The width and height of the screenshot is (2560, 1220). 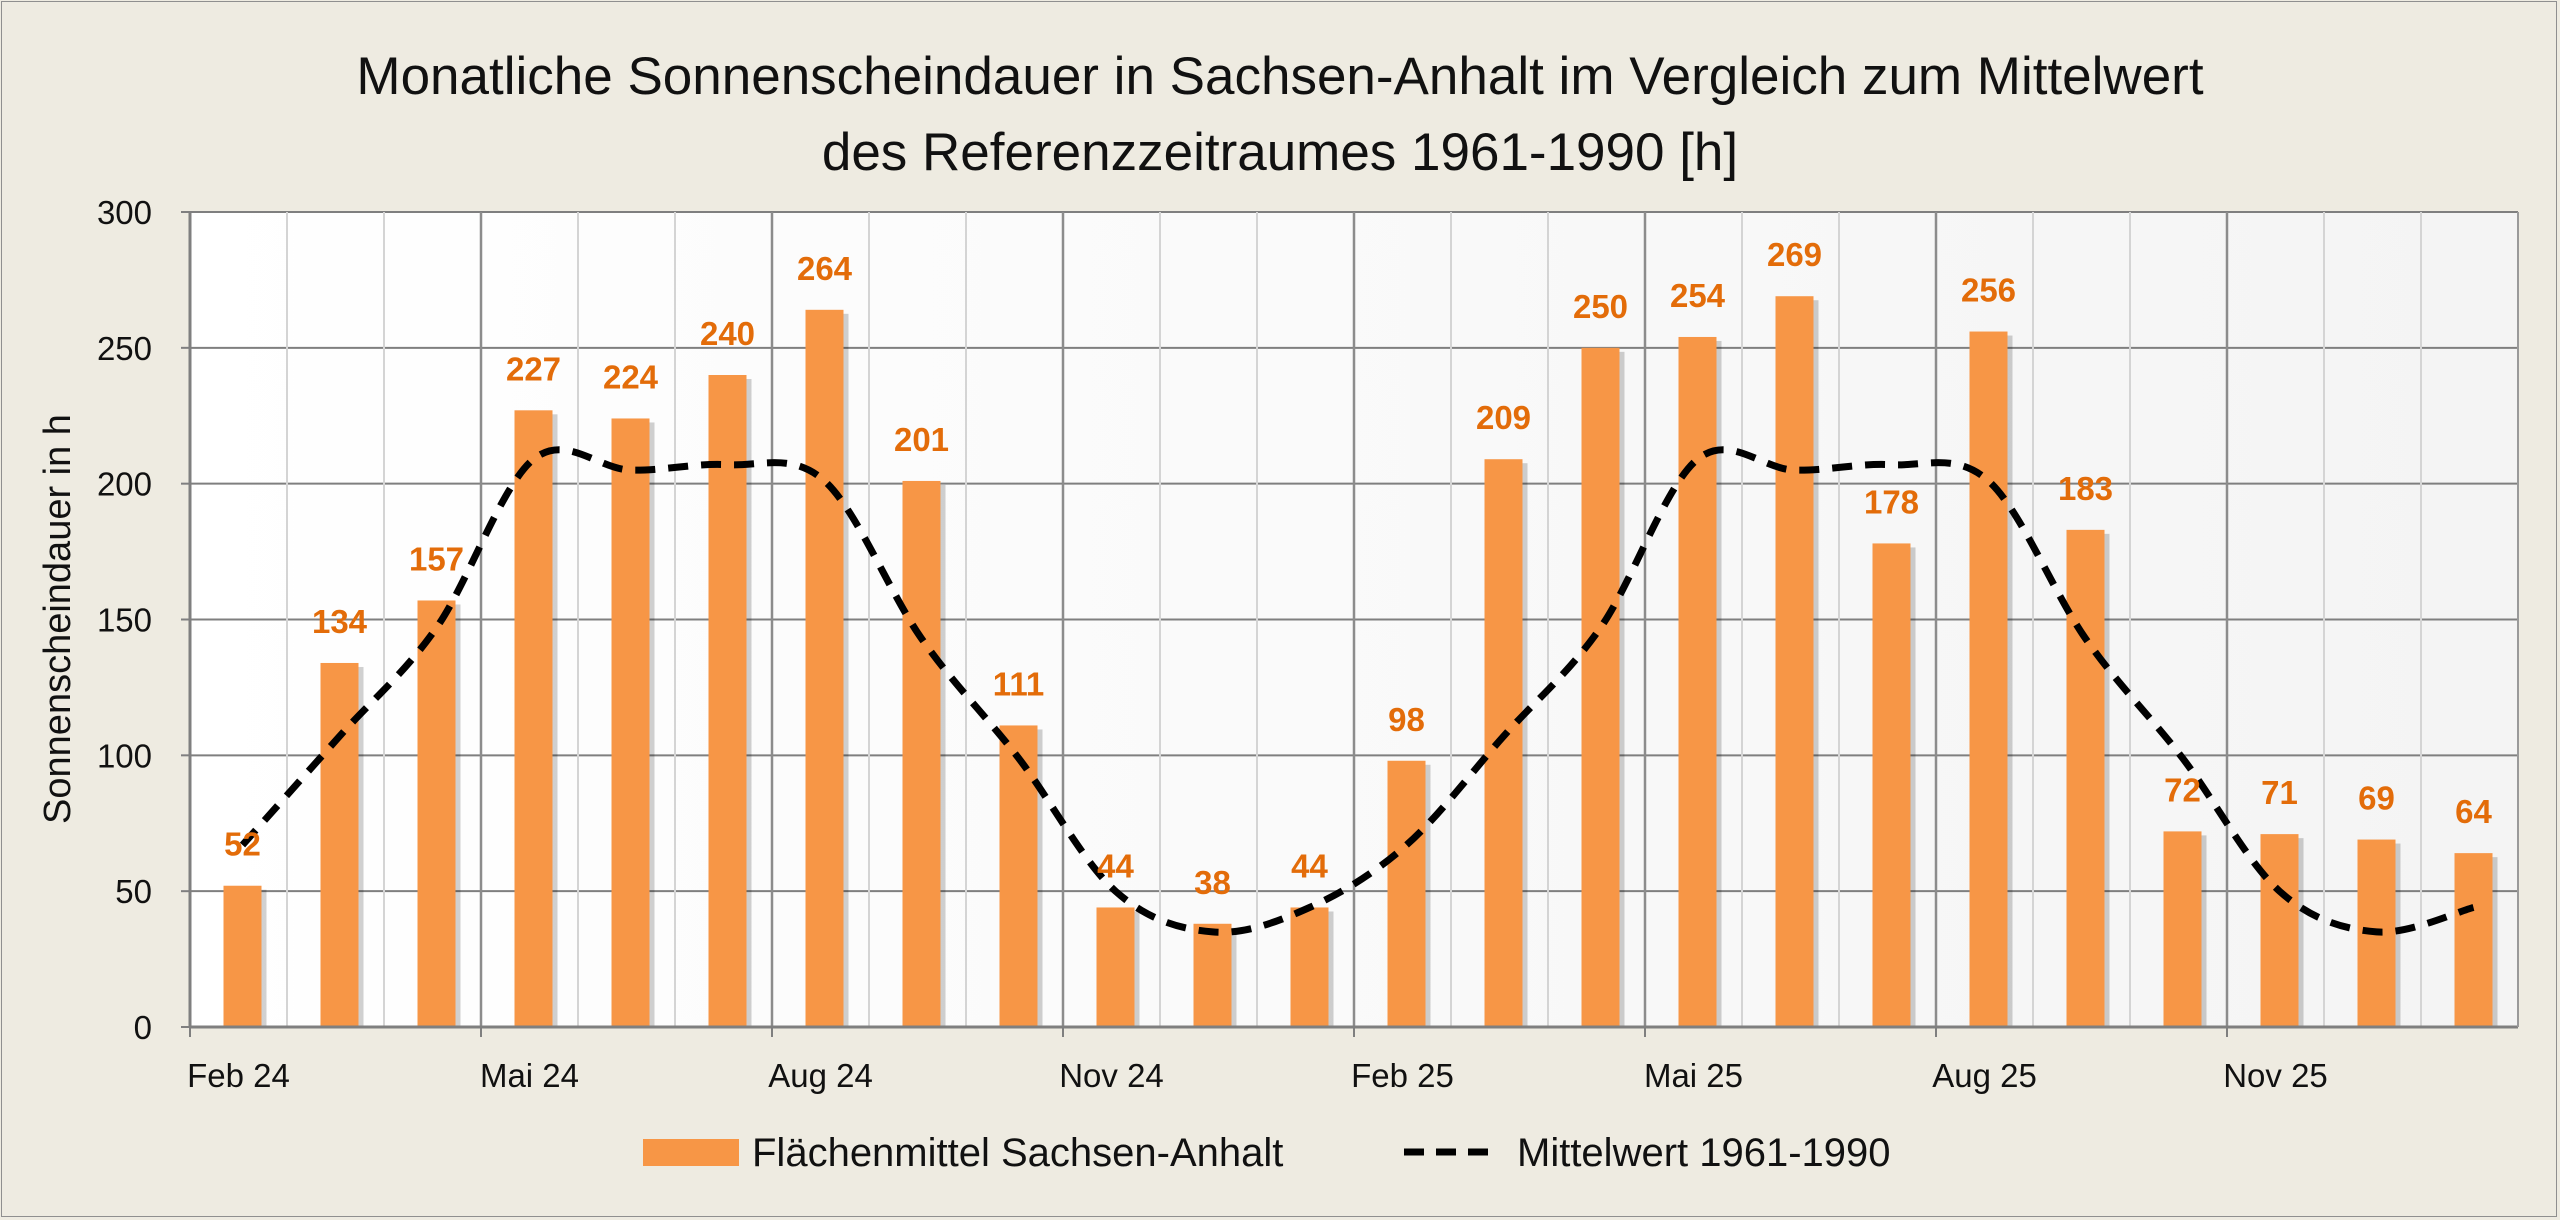 I want to click on data-label: 178, so click(x=1891, y=501).